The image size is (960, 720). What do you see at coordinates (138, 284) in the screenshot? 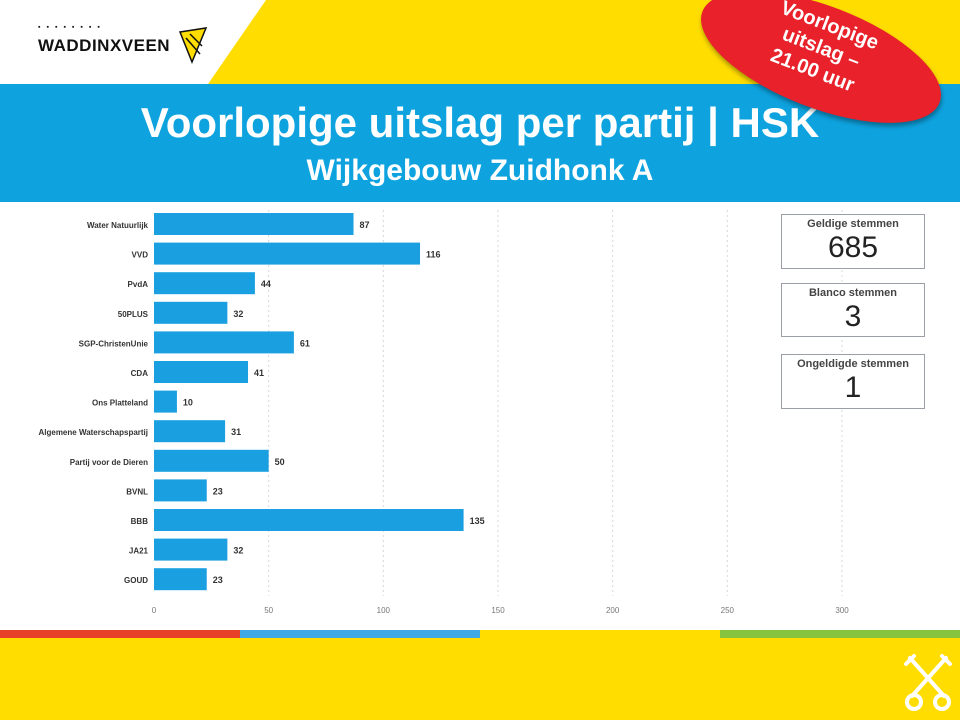
I see `category-label: PvdA` at bounding box center [138, 284].